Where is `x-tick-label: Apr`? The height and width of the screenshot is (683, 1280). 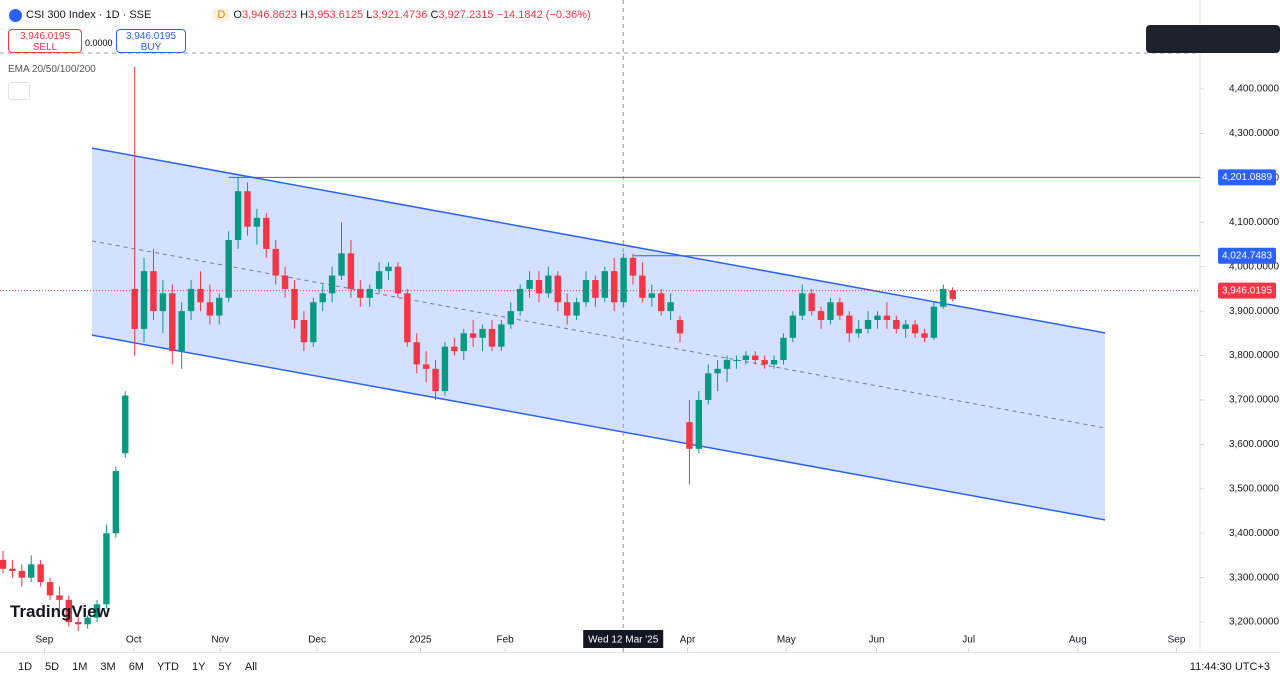 x-tick-label: Apr is located at coordinates (688, 640).